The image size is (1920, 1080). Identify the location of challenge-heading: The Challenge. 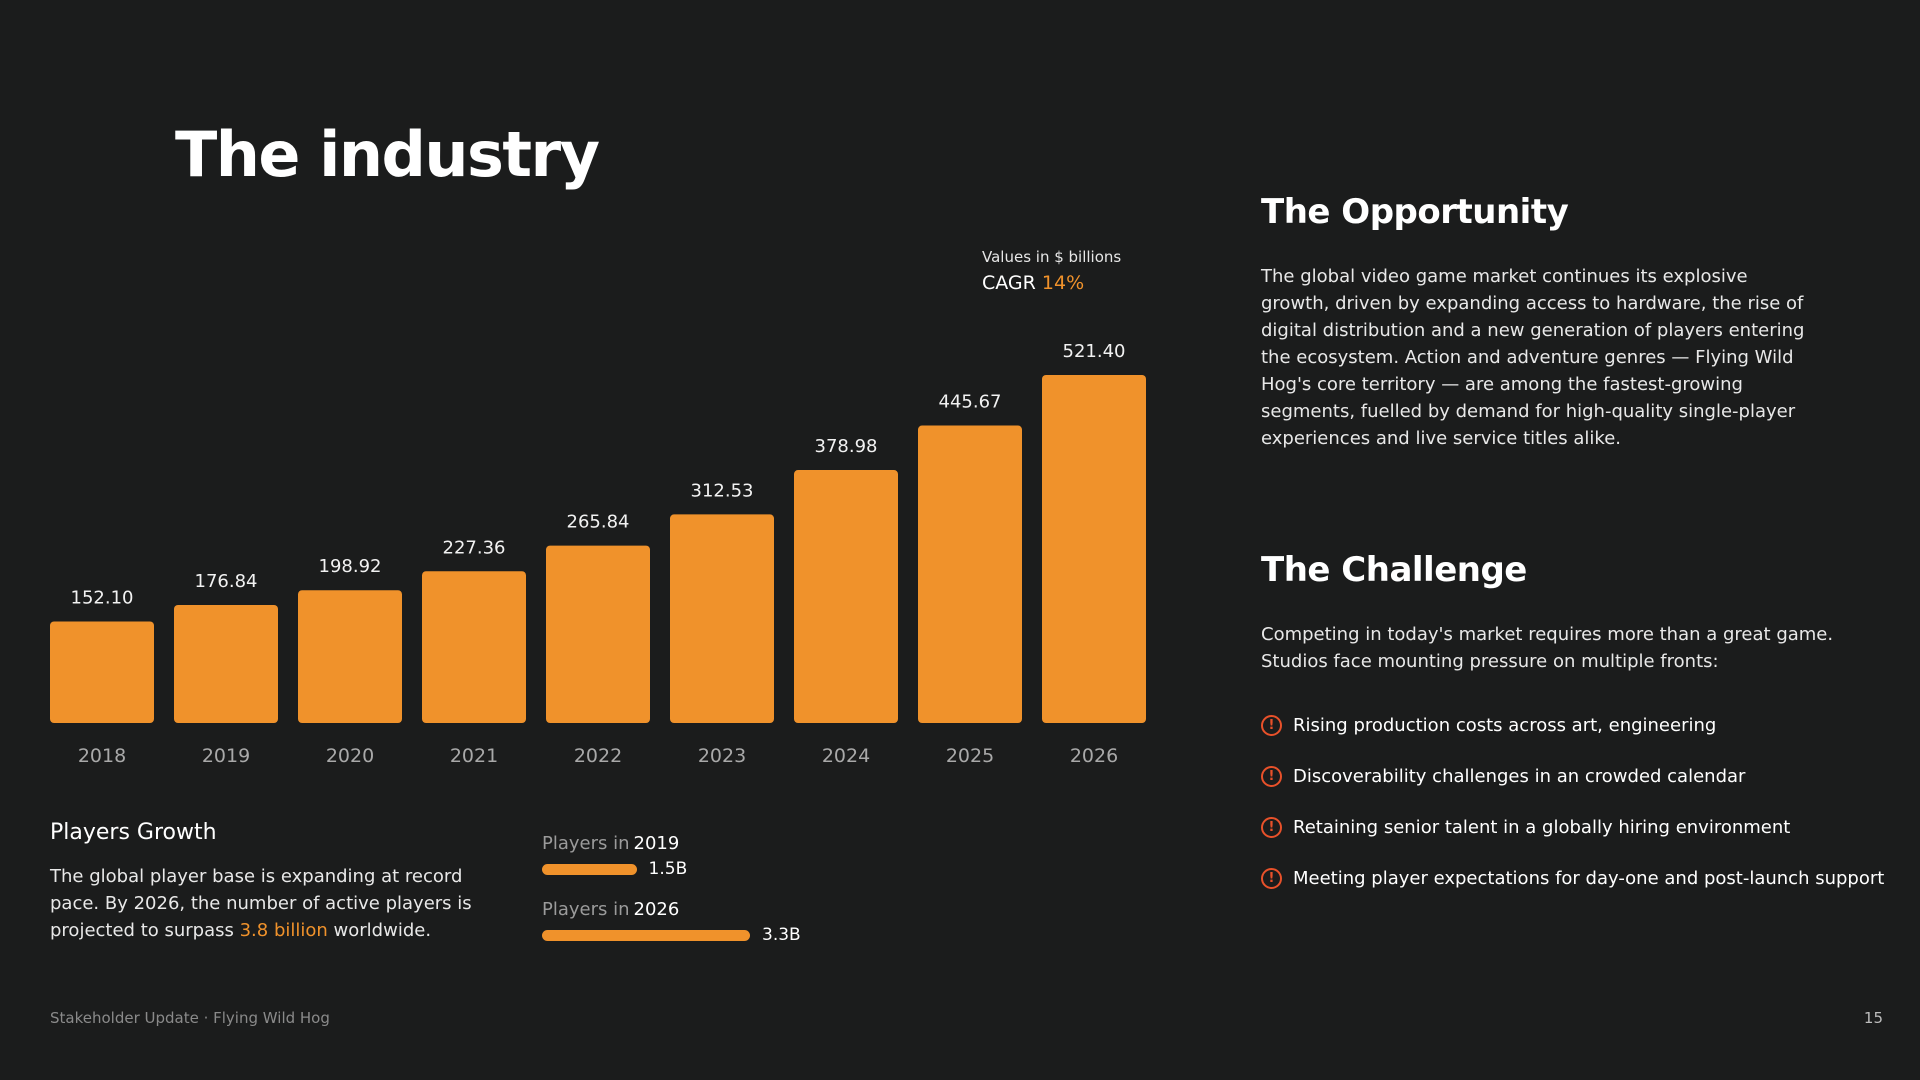
(1394, 570).